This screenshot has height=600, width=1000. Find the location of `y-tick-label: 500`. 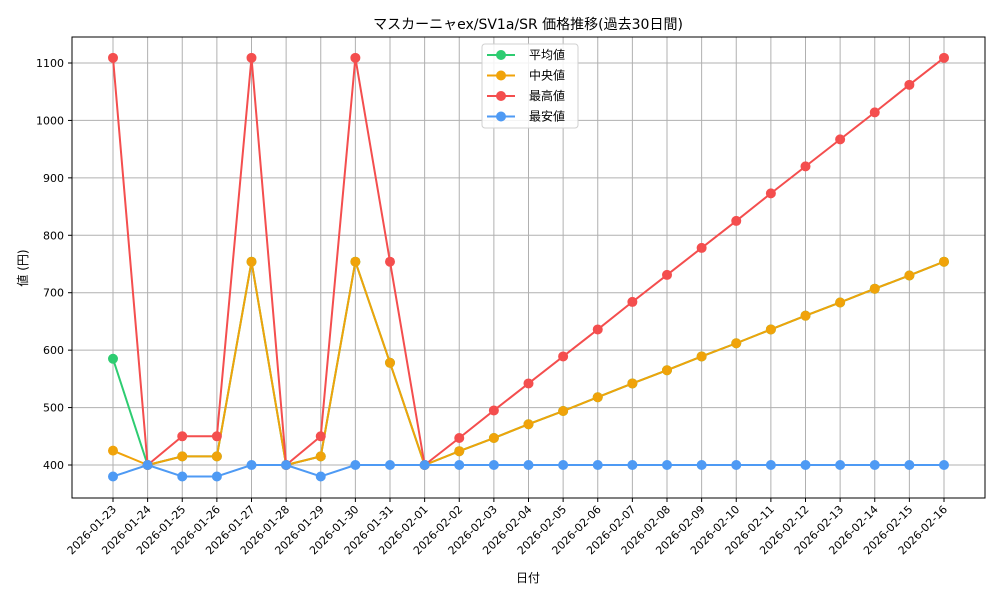

y-tick-label: 500 is located at coordinates (53, 408).